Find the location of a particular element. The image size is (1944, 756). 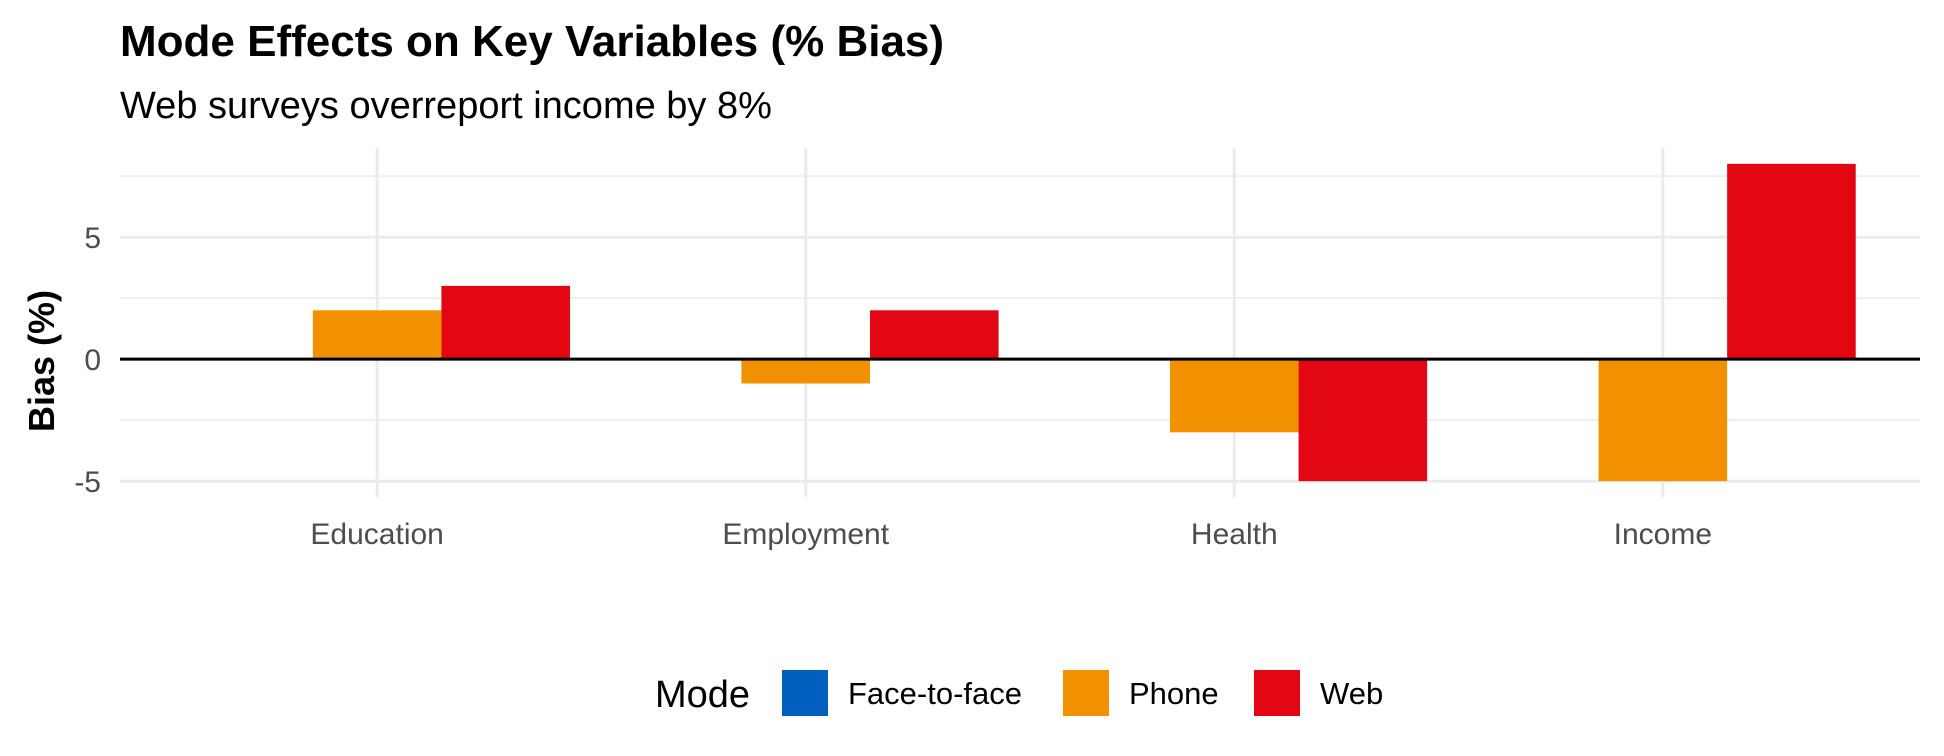

y-tick-label: -5 is located at coordinates (87, 482).